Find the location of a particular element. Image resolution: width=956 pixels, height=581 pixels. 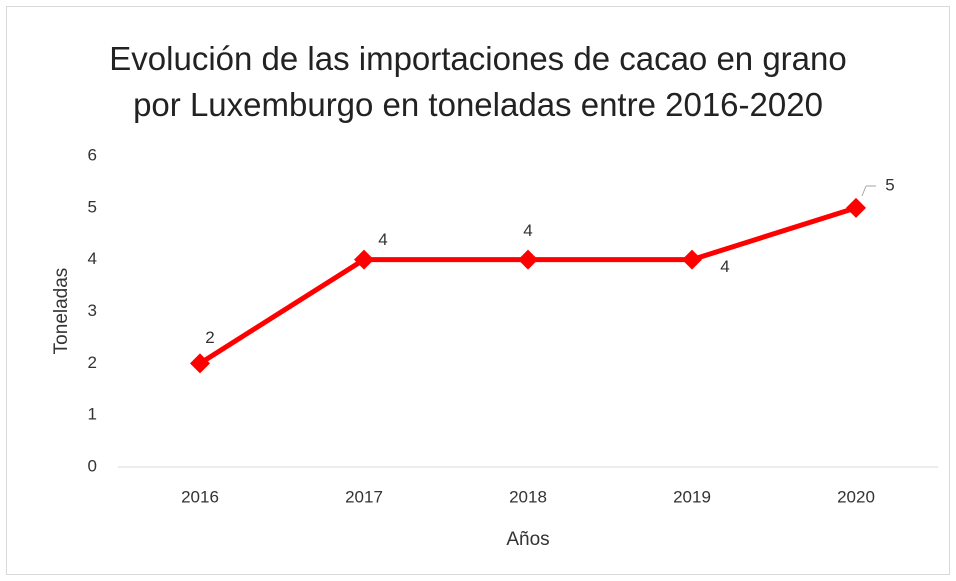

x-axis-title: Años is located at coordinates (527, 539).